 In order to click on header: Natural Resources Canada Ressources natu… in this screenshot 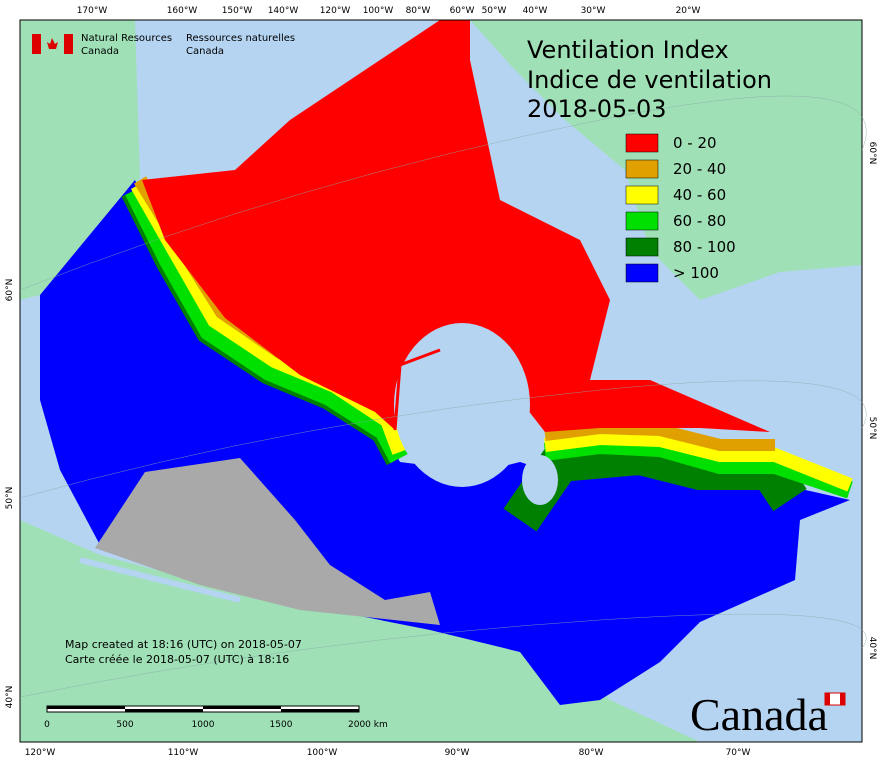, I will do `click(163, 45)`.